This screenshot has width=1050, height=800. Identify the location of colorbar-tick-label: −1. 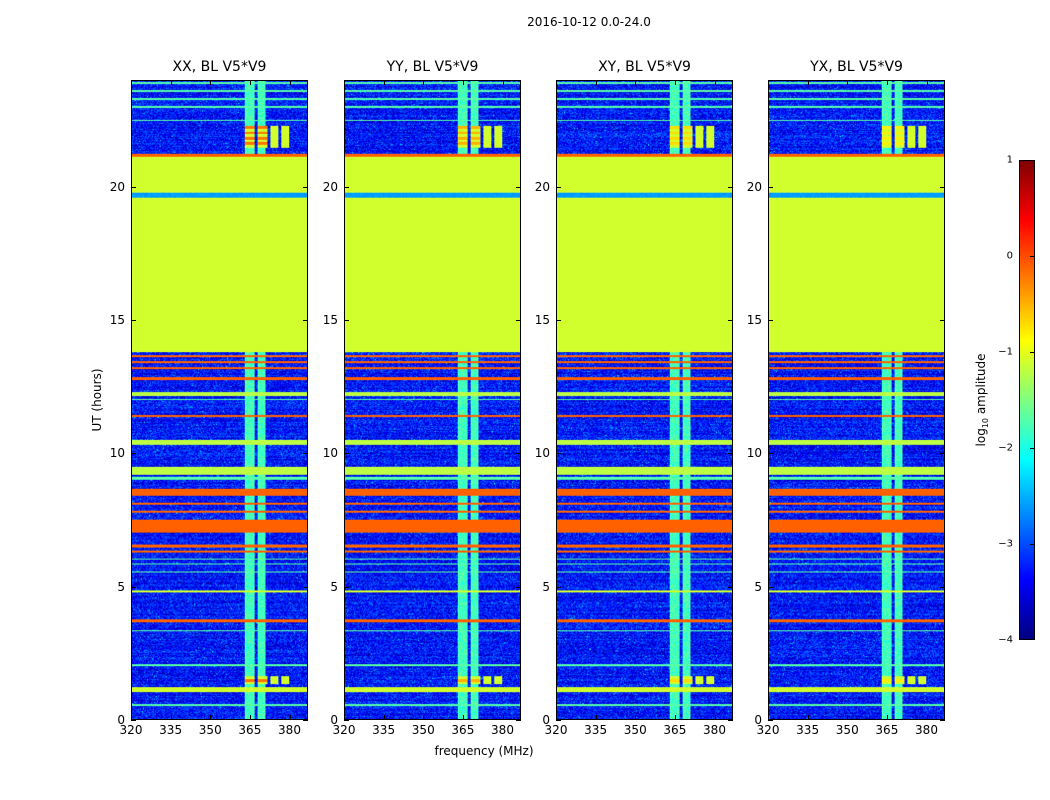
(1005, 352).